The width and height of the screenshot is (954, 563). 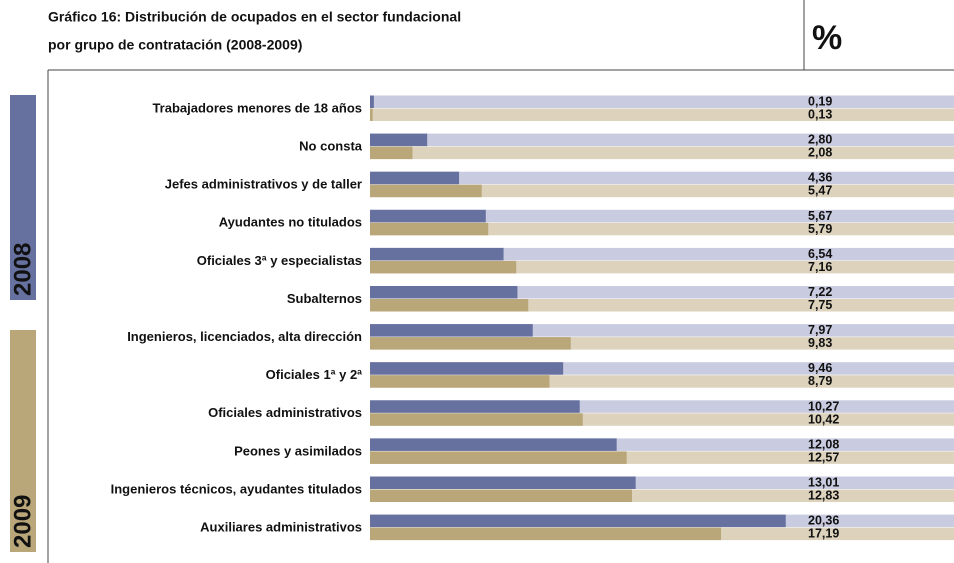 I want to click on legend-label: 2008, so click(x=22, y=269).